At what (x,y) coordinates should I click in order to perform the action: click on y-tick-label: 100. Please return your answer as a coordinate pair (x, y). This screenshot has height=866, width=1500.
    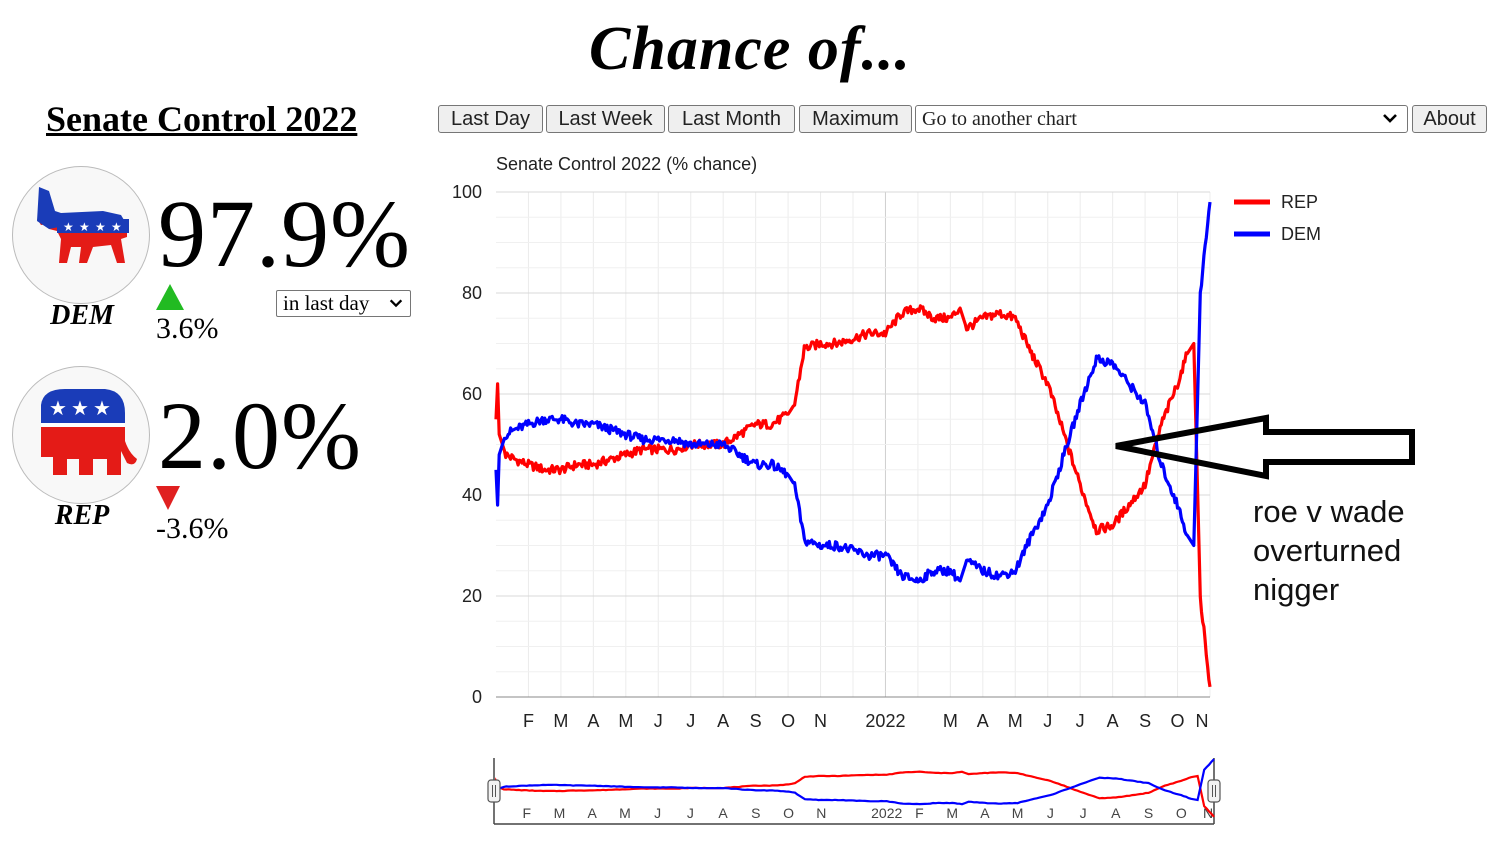
    Looking at the image, I should click on (467, 192).